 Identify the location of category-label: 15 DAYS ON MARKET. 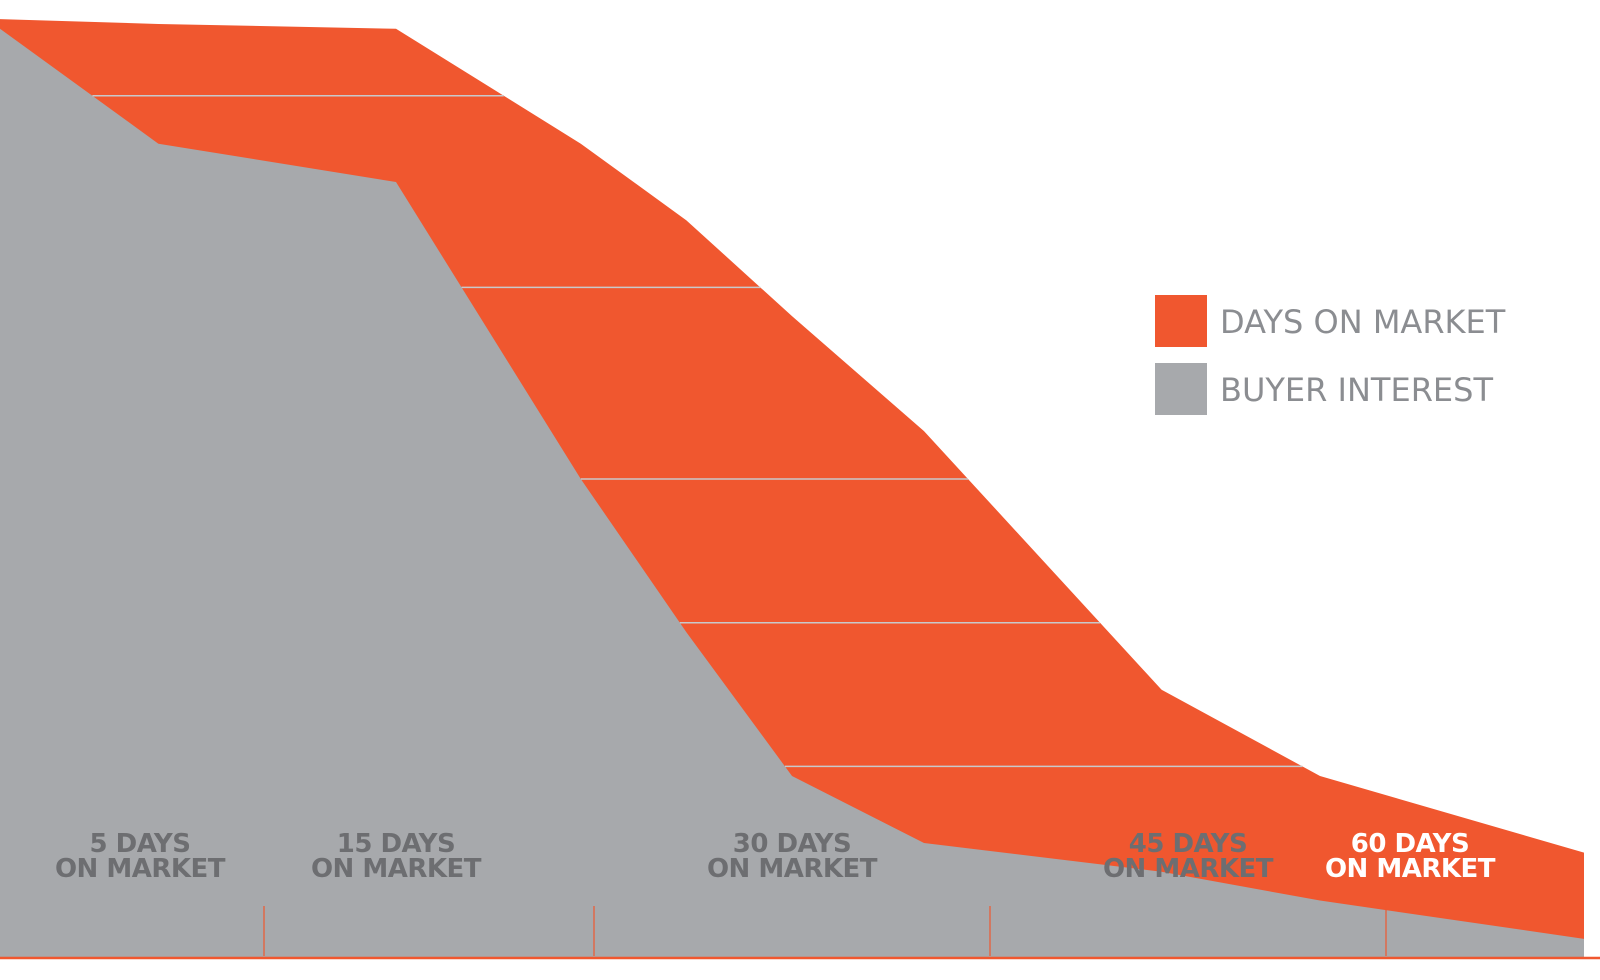
(396, 856).